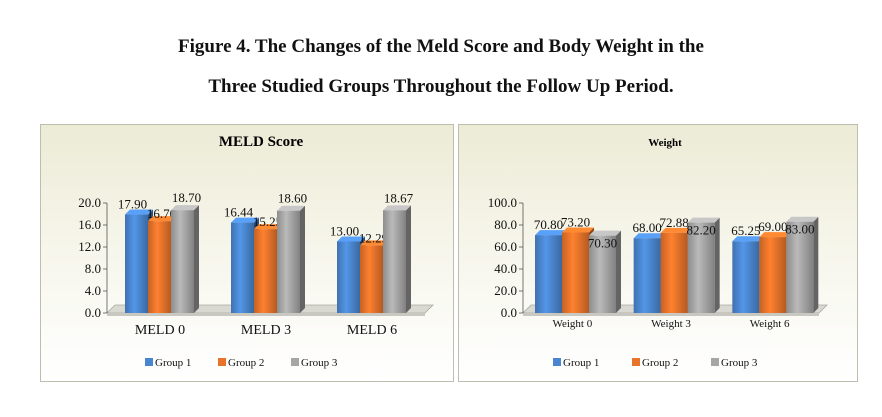  I want to click on x-tick-label: Weight 0, so click(572, 324).